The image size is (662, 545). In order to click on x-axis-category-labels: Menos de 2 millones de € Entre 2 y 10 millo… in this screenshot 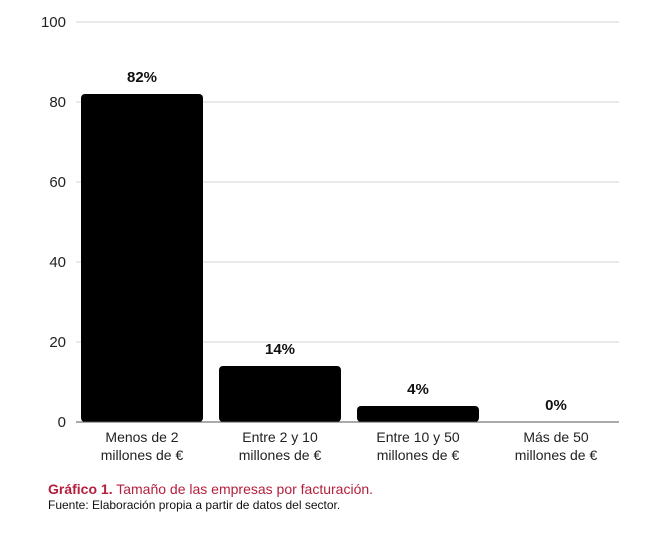, I will do `click(349, 446)`.